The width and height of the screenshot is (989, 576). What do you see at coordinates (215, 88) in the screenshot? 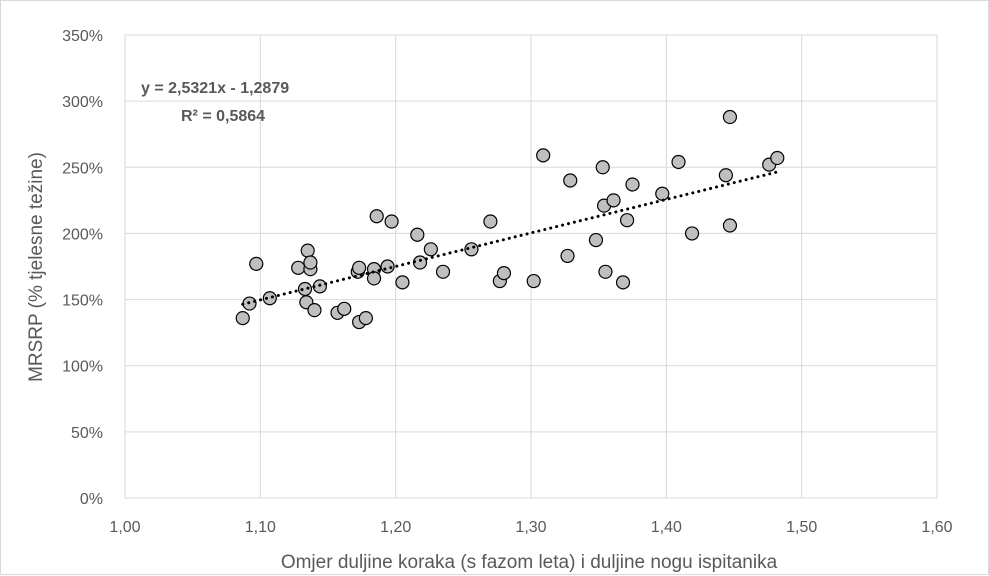
I see `trendline-equation: y = 2,5321x - 1,2879` at bounding box center [215, 88].